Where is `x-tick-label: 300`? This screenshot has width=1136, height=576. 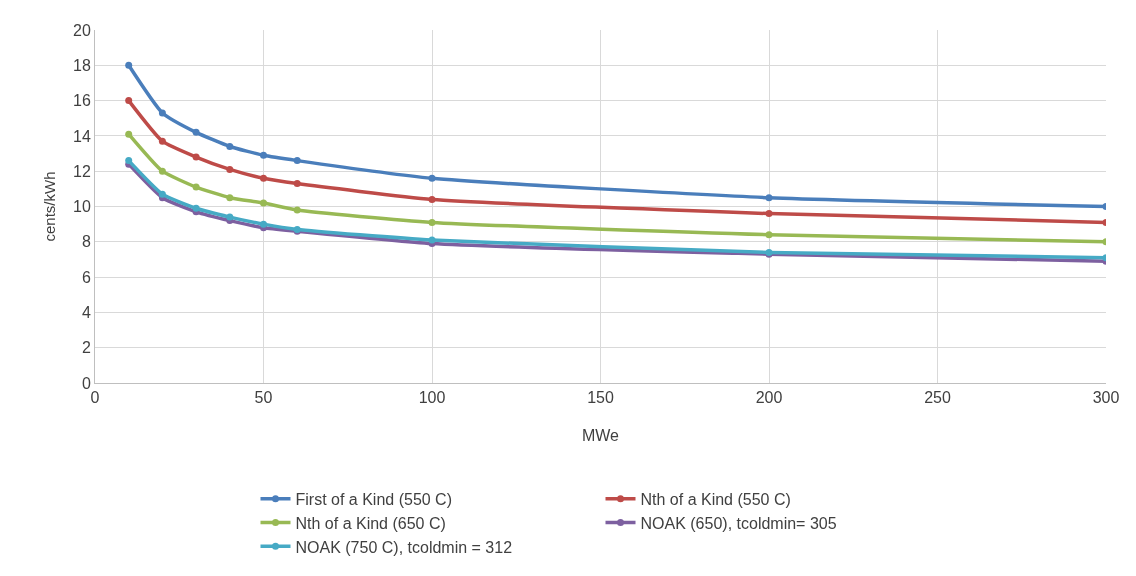
x-tick-label: 300 is located at coordinates (1106, 398).